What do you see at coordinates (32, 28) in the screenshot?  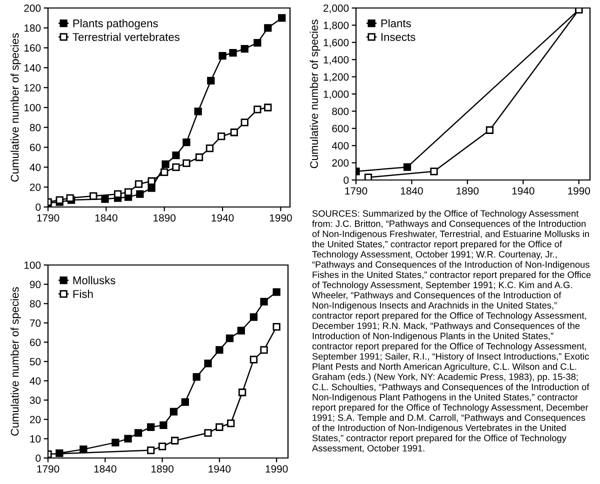 I see `y-tick-label: 180` at bounding box center [32, 28].